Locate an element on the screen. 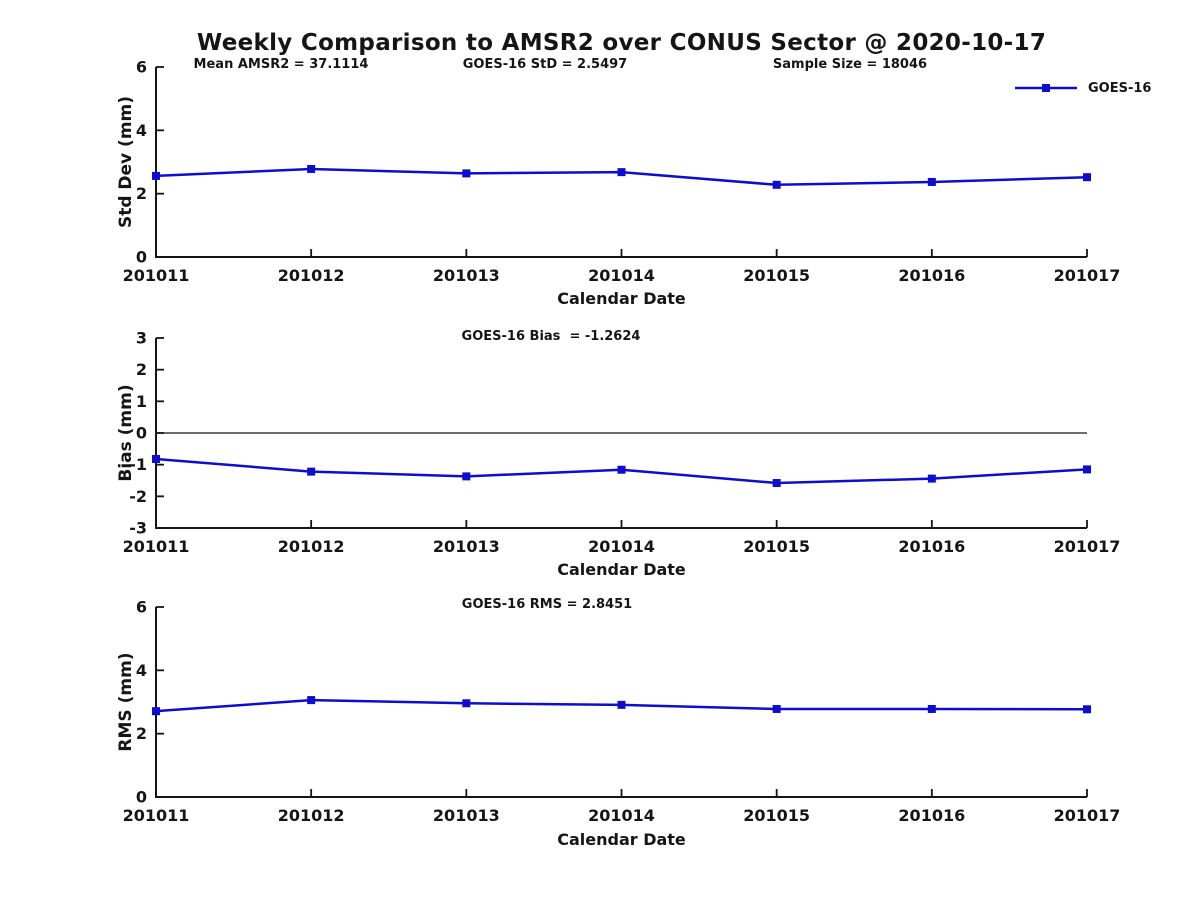  y-axis-label-rms: RMS (mm) is located at coordinates (126, 702).